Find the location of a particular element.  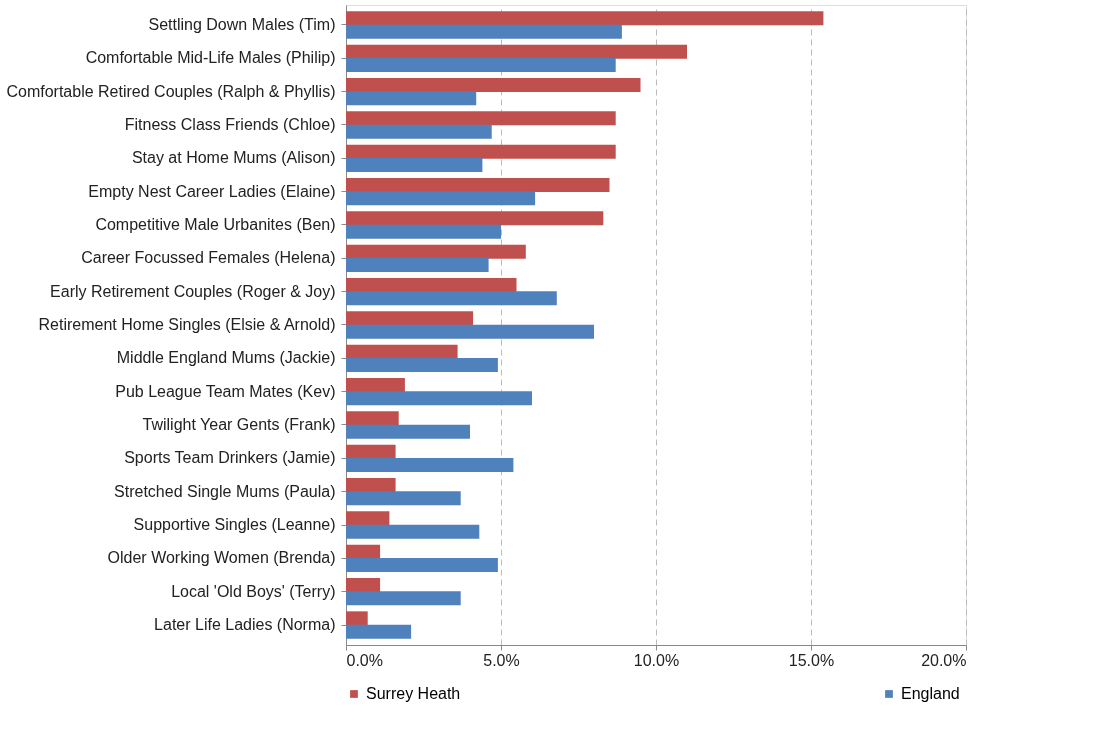

y-tick-label: Retirement Home Singles (Elsie & Arnold) is located at coordinates (187, 324).